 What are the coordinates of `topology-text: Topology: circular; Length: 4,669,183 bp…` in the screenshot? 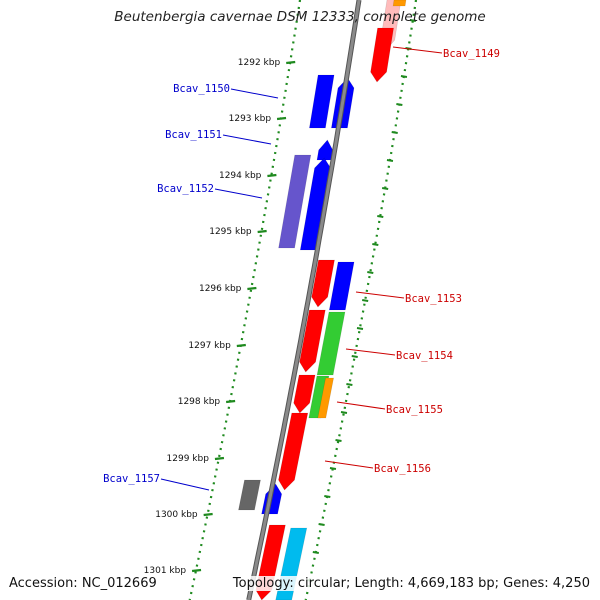 It's located at (411, 583).